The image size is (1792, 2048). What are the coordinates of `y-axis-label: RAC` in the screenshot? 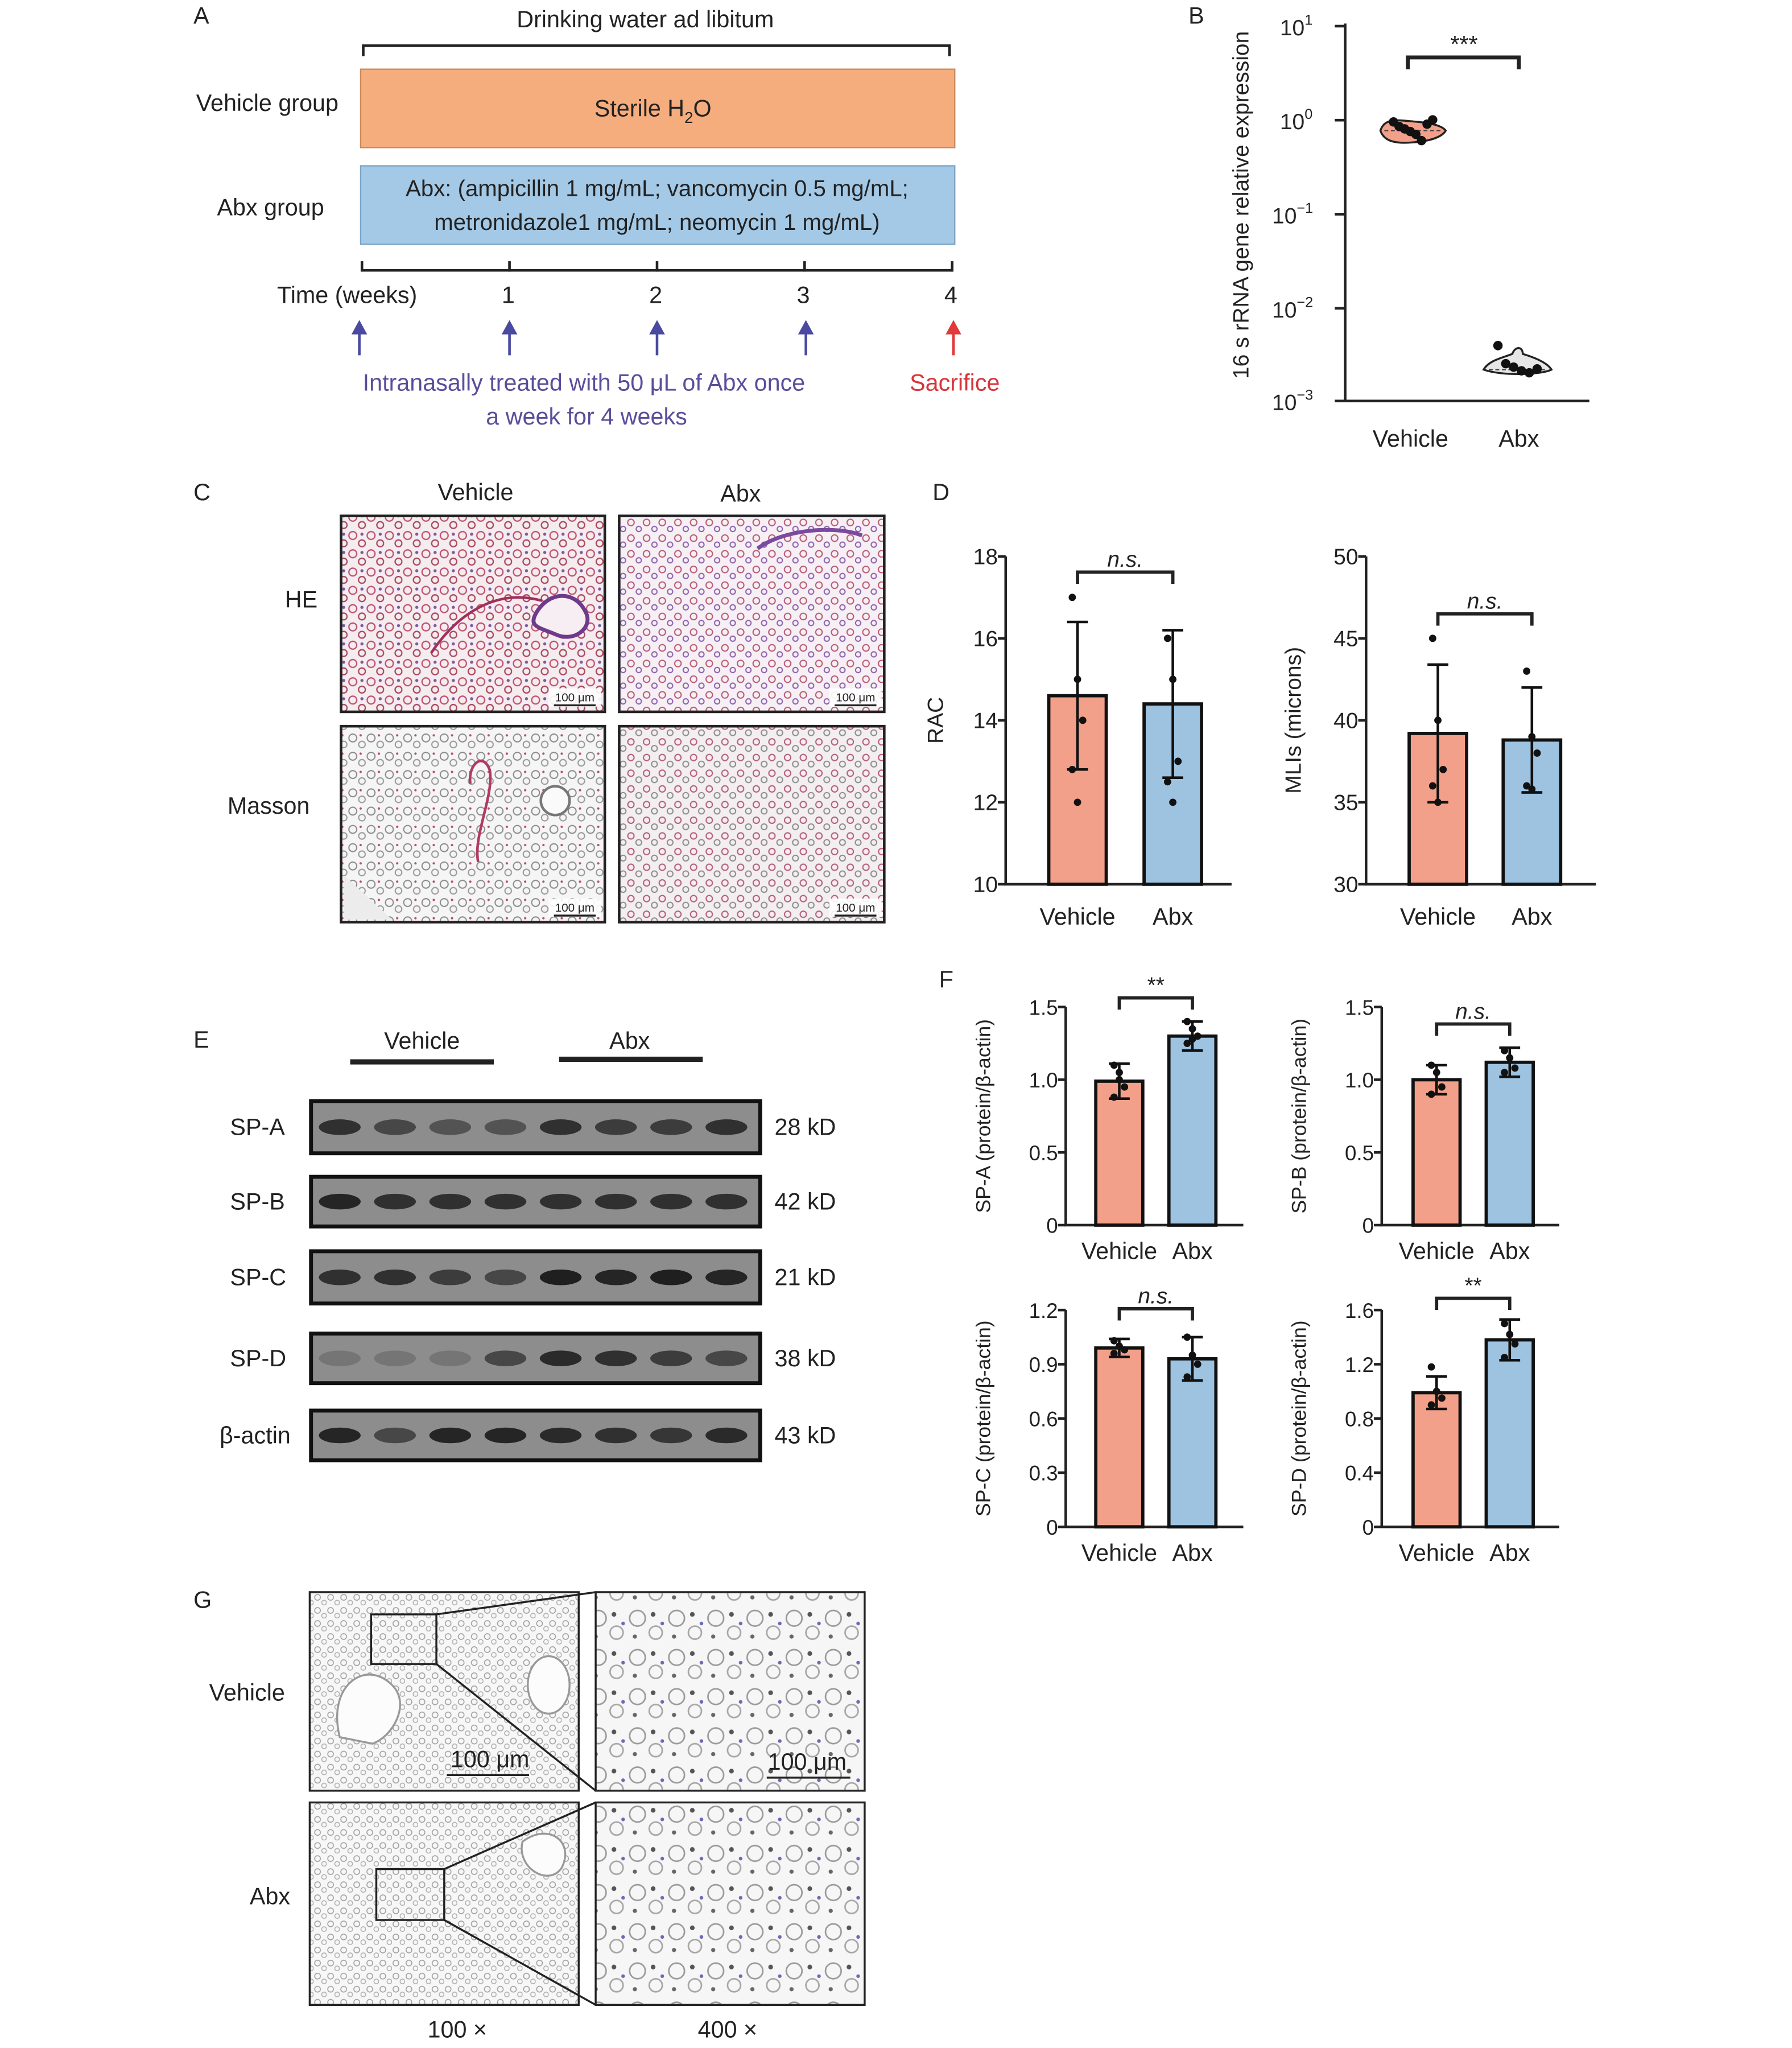 It's located at (936, 720).